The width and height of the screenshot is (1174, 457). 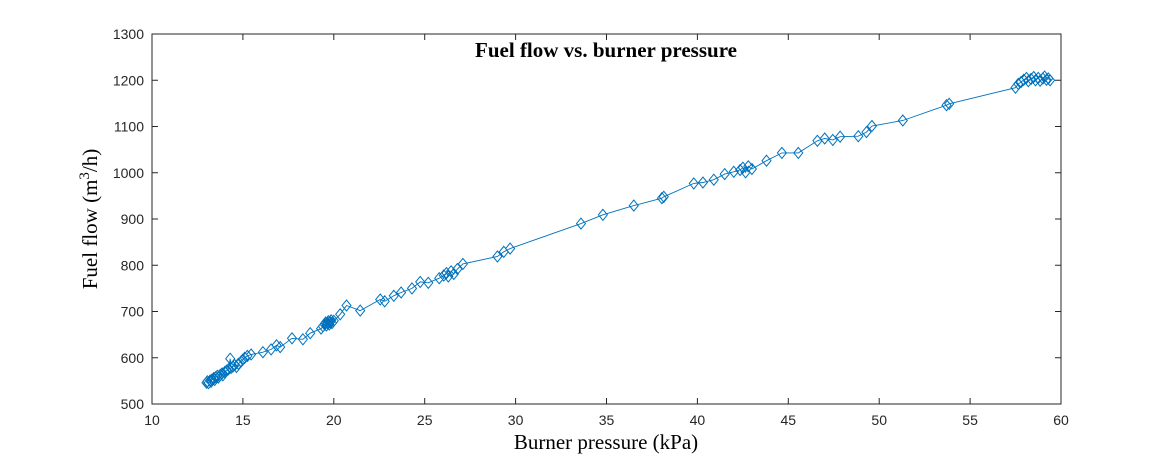 What do you see at coordinates (970, 420) in the screenshot?
I see `x-tick-label: 55` at bounding box center [970, 420].